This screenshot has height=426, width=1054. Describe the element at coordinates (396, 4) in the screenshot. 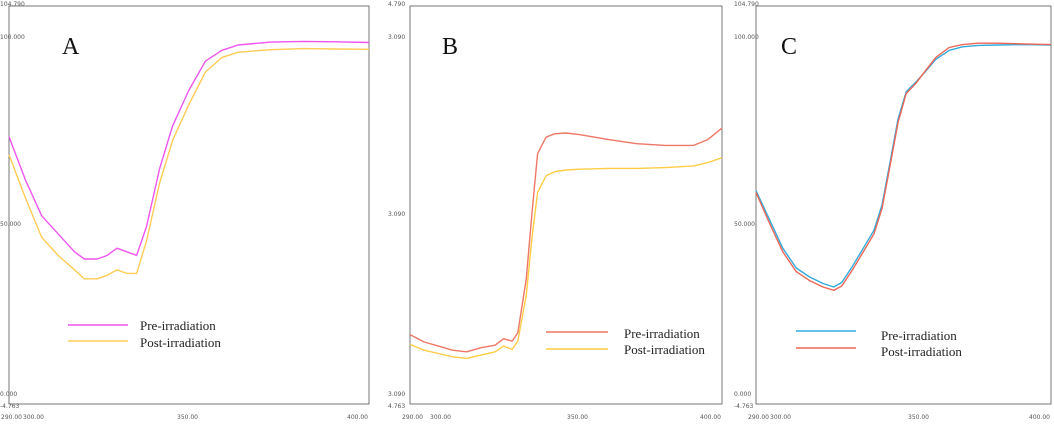

I see `y-tick-label: 4.790` at that location.